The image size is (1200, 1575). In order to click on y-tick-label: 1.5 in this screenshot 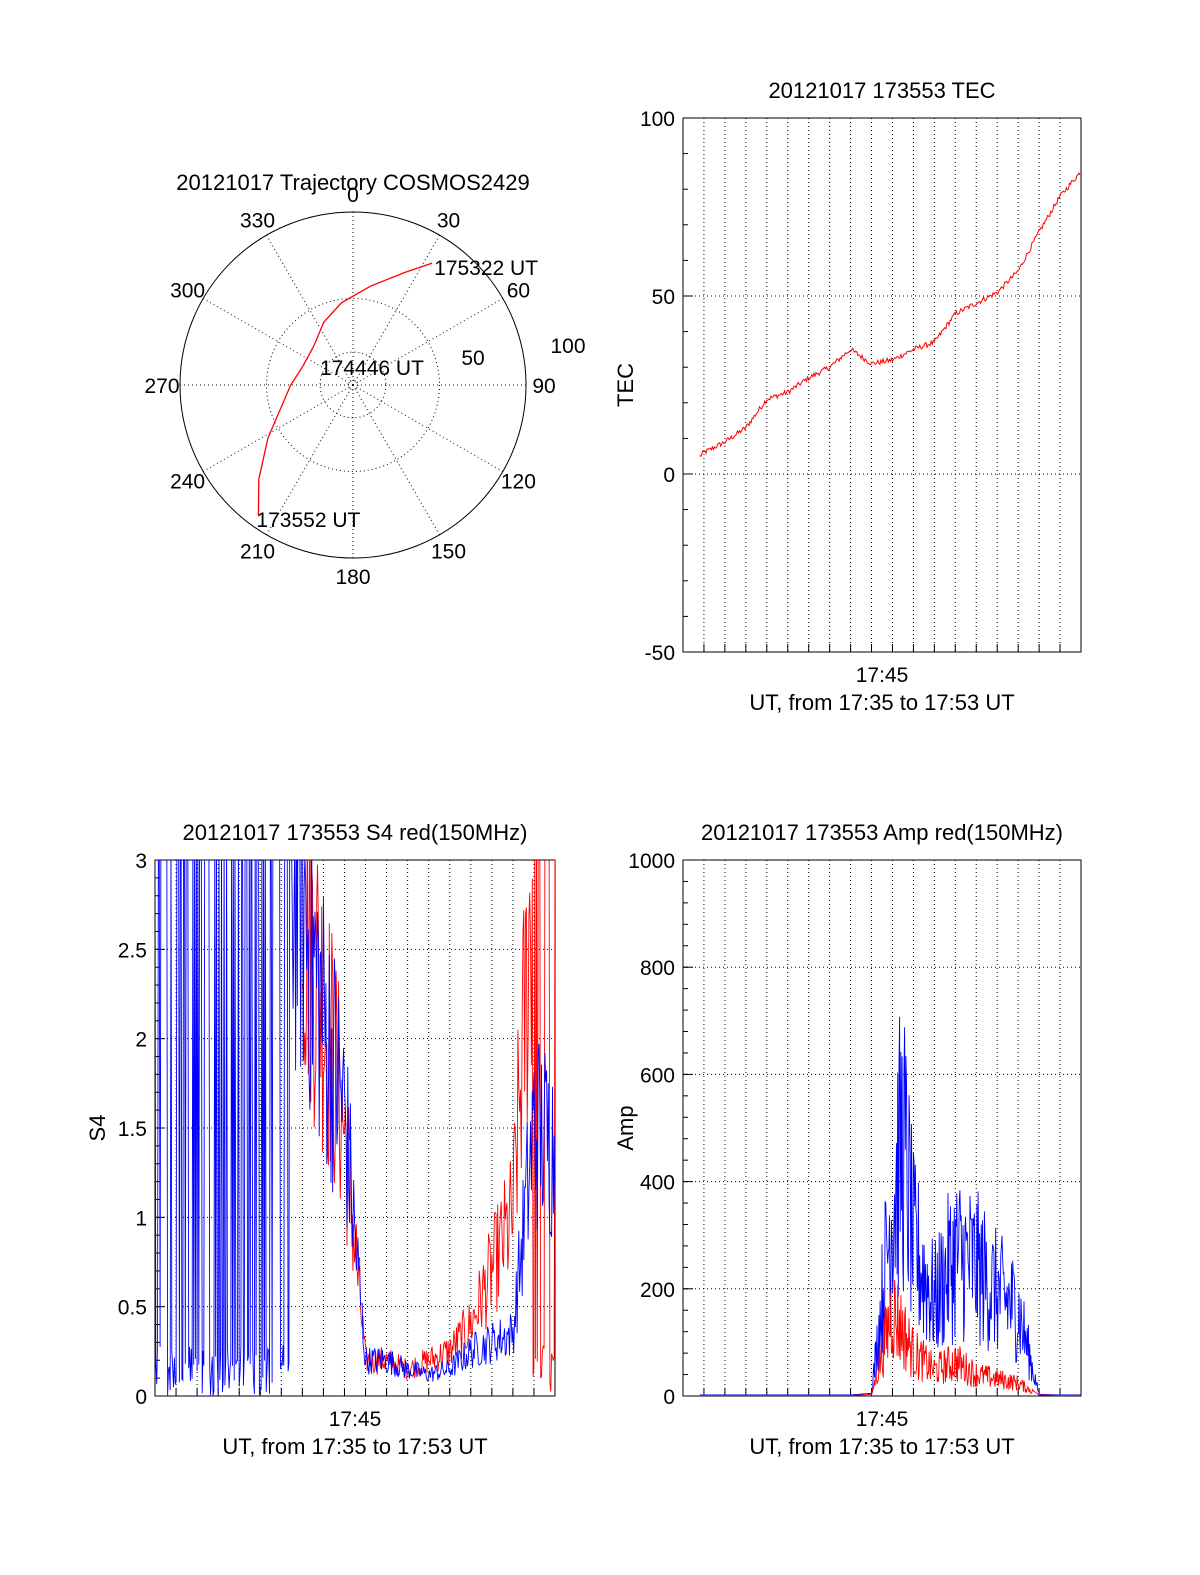, I will do `click(132, 1129)`.